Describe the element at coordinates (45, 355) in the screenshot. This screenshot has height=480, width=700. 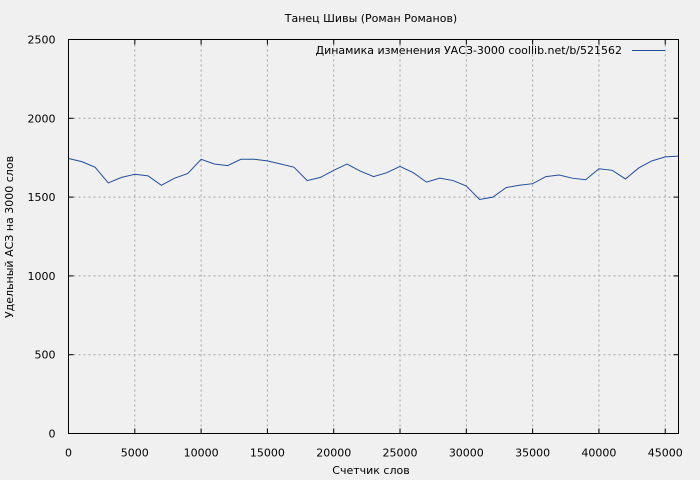
I see `y-tick-label: 500` at that location.